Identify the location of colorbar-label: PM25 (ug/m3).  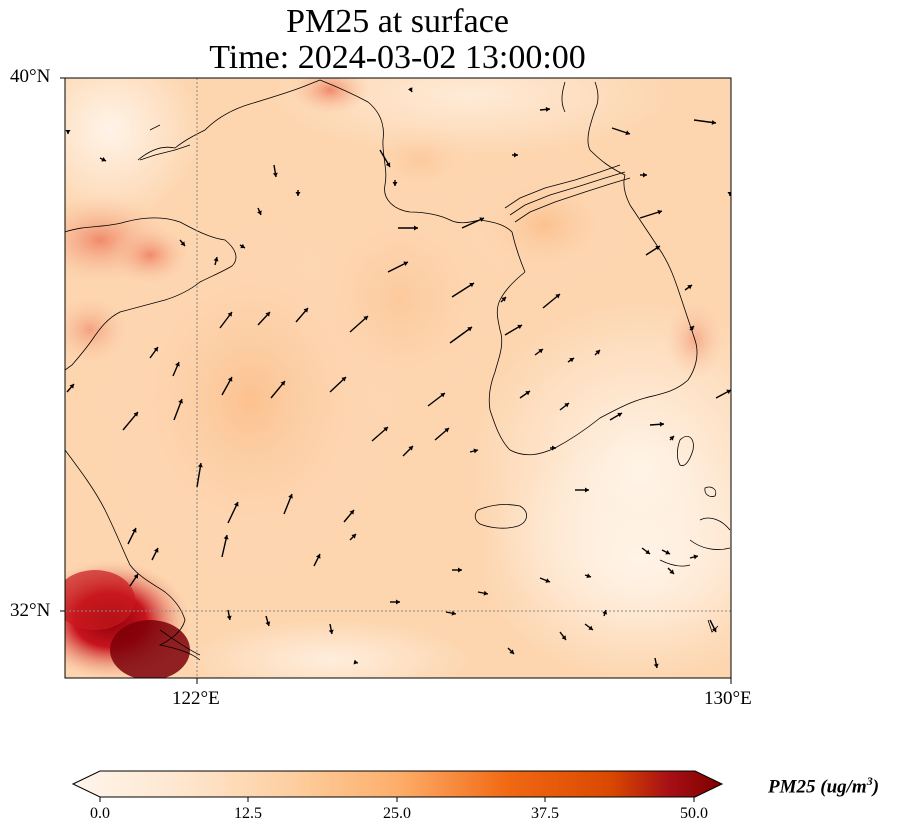
(824, 786).